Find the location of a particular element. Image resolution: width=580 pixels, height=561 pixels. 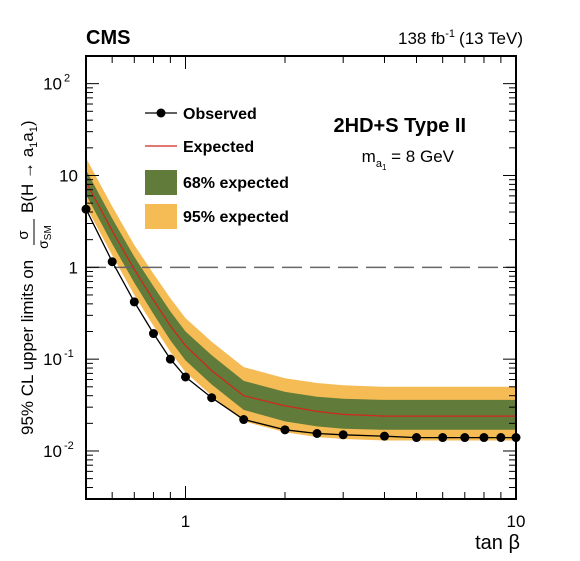

svg-text: σSM is located at coordinates (44, 237).